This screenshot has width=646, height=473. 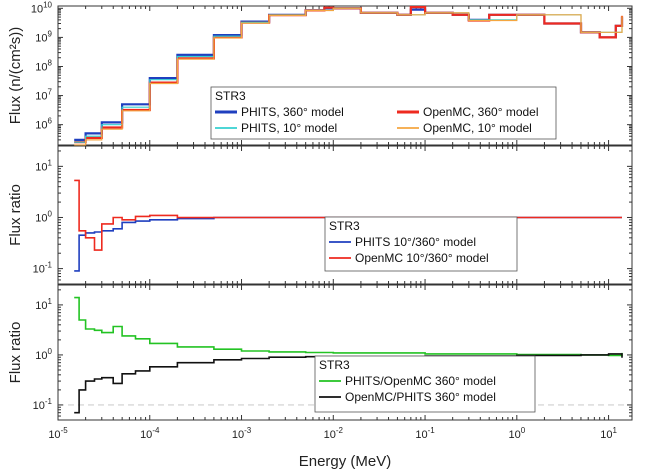 I want to click on legend-label: OpenMC 10°/360° model, so click(x=422, y=258).